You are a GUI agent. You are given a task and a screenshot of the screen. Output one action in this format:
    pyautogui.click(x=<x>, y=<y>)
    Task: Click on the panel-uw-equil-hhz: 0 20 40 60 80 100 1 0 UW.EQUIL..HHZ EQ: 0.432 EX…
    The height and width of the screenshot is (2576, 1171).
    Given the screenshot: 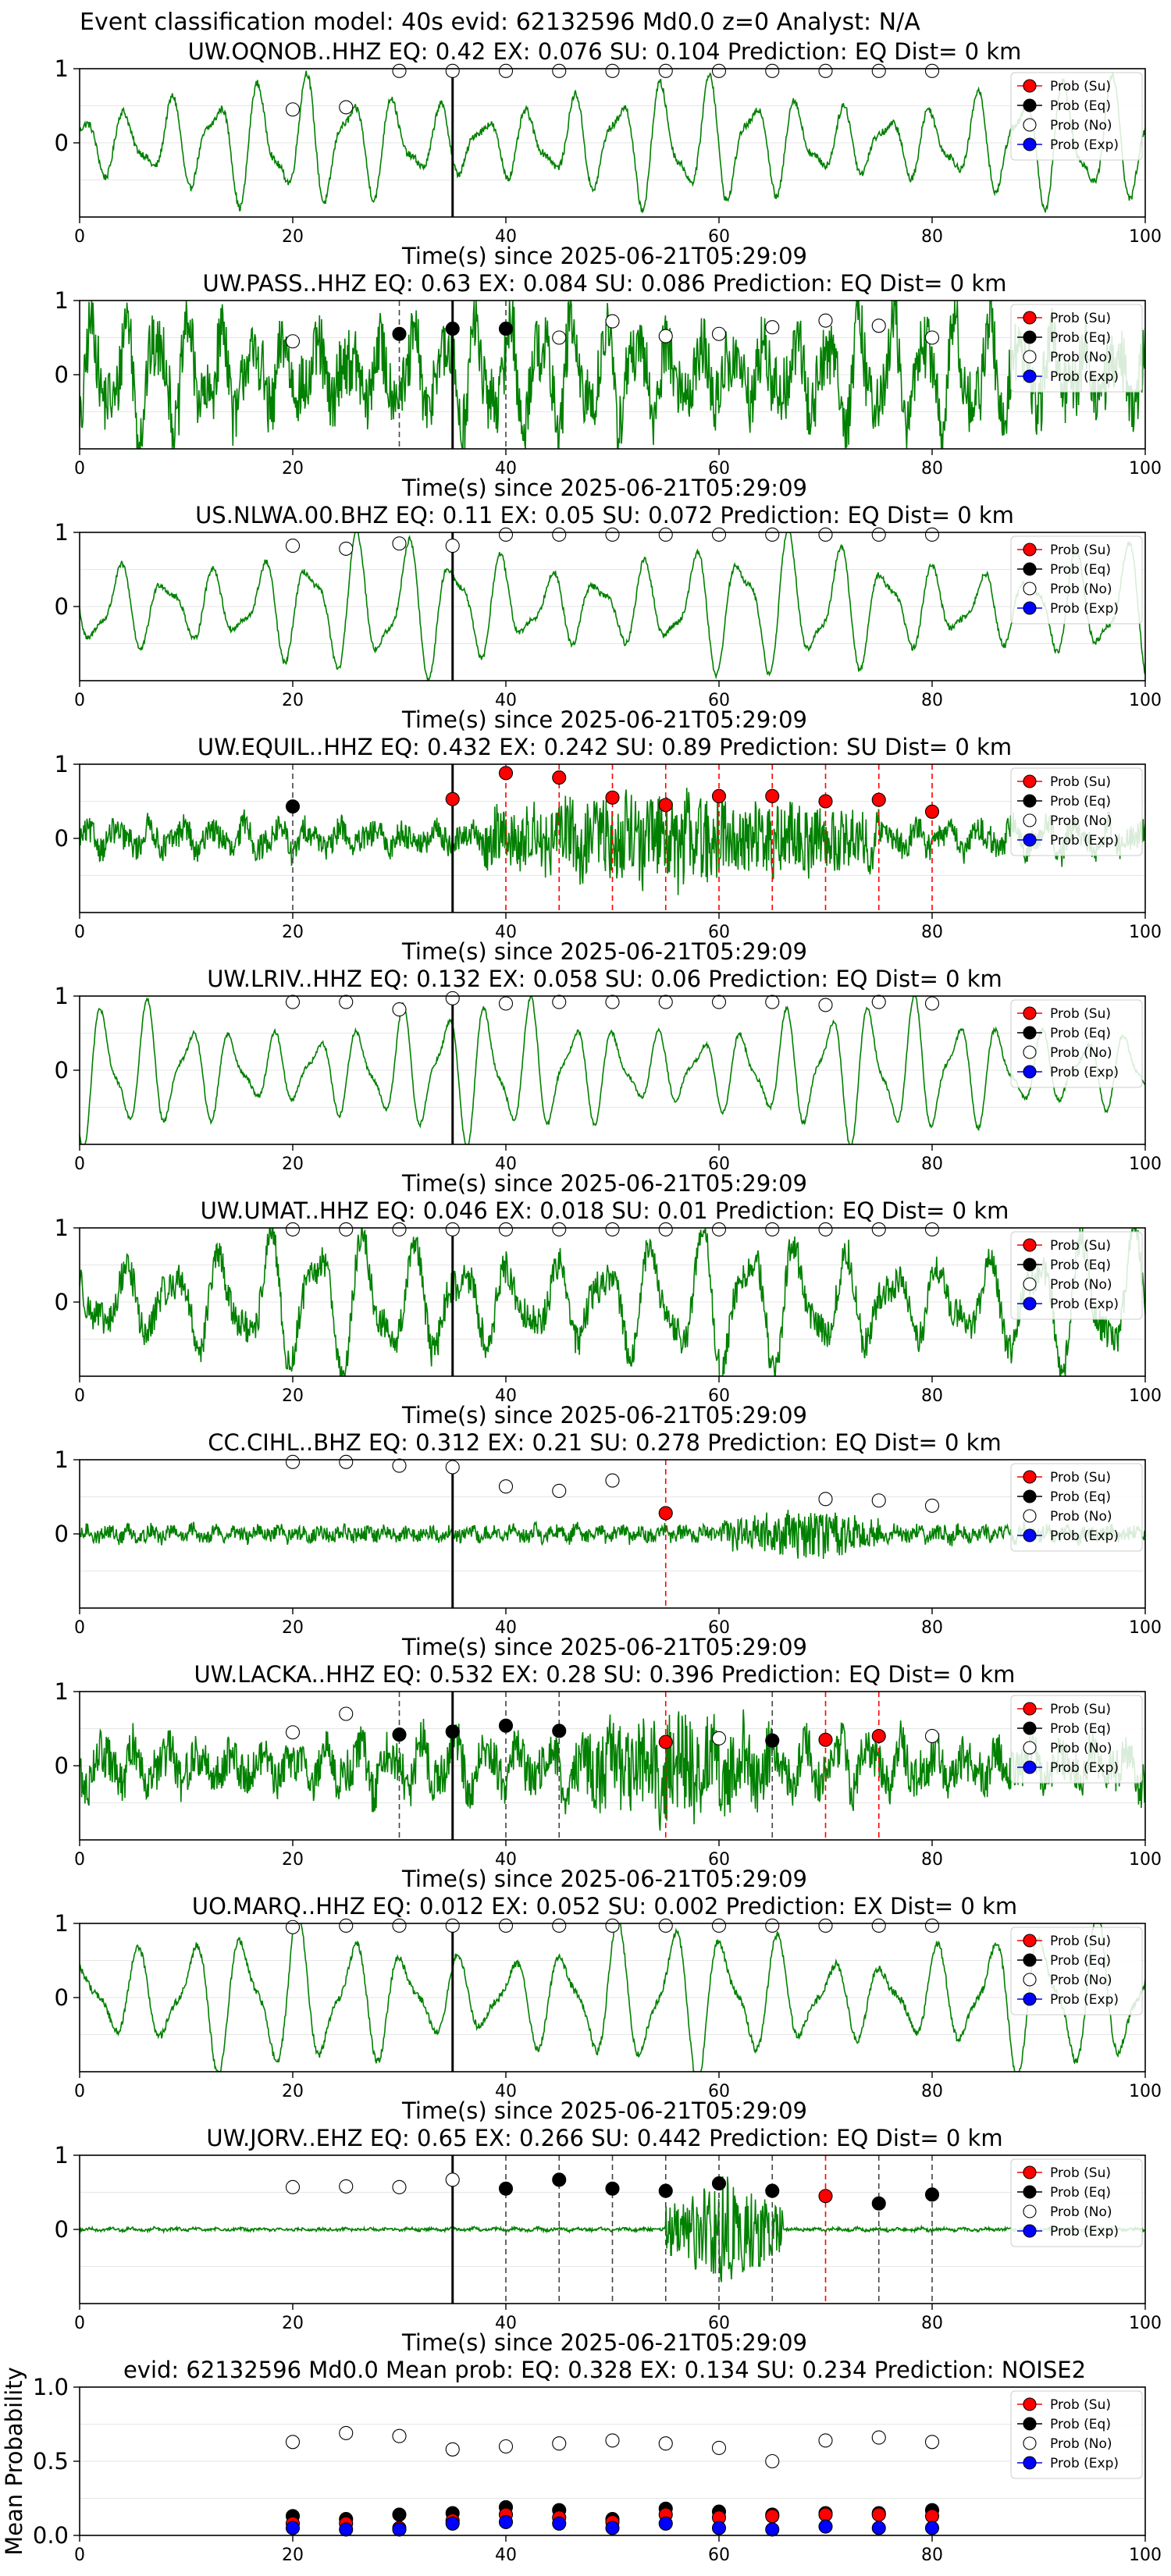 What is the action you would take?
    pyautogui.click(x=608, y=849)
    